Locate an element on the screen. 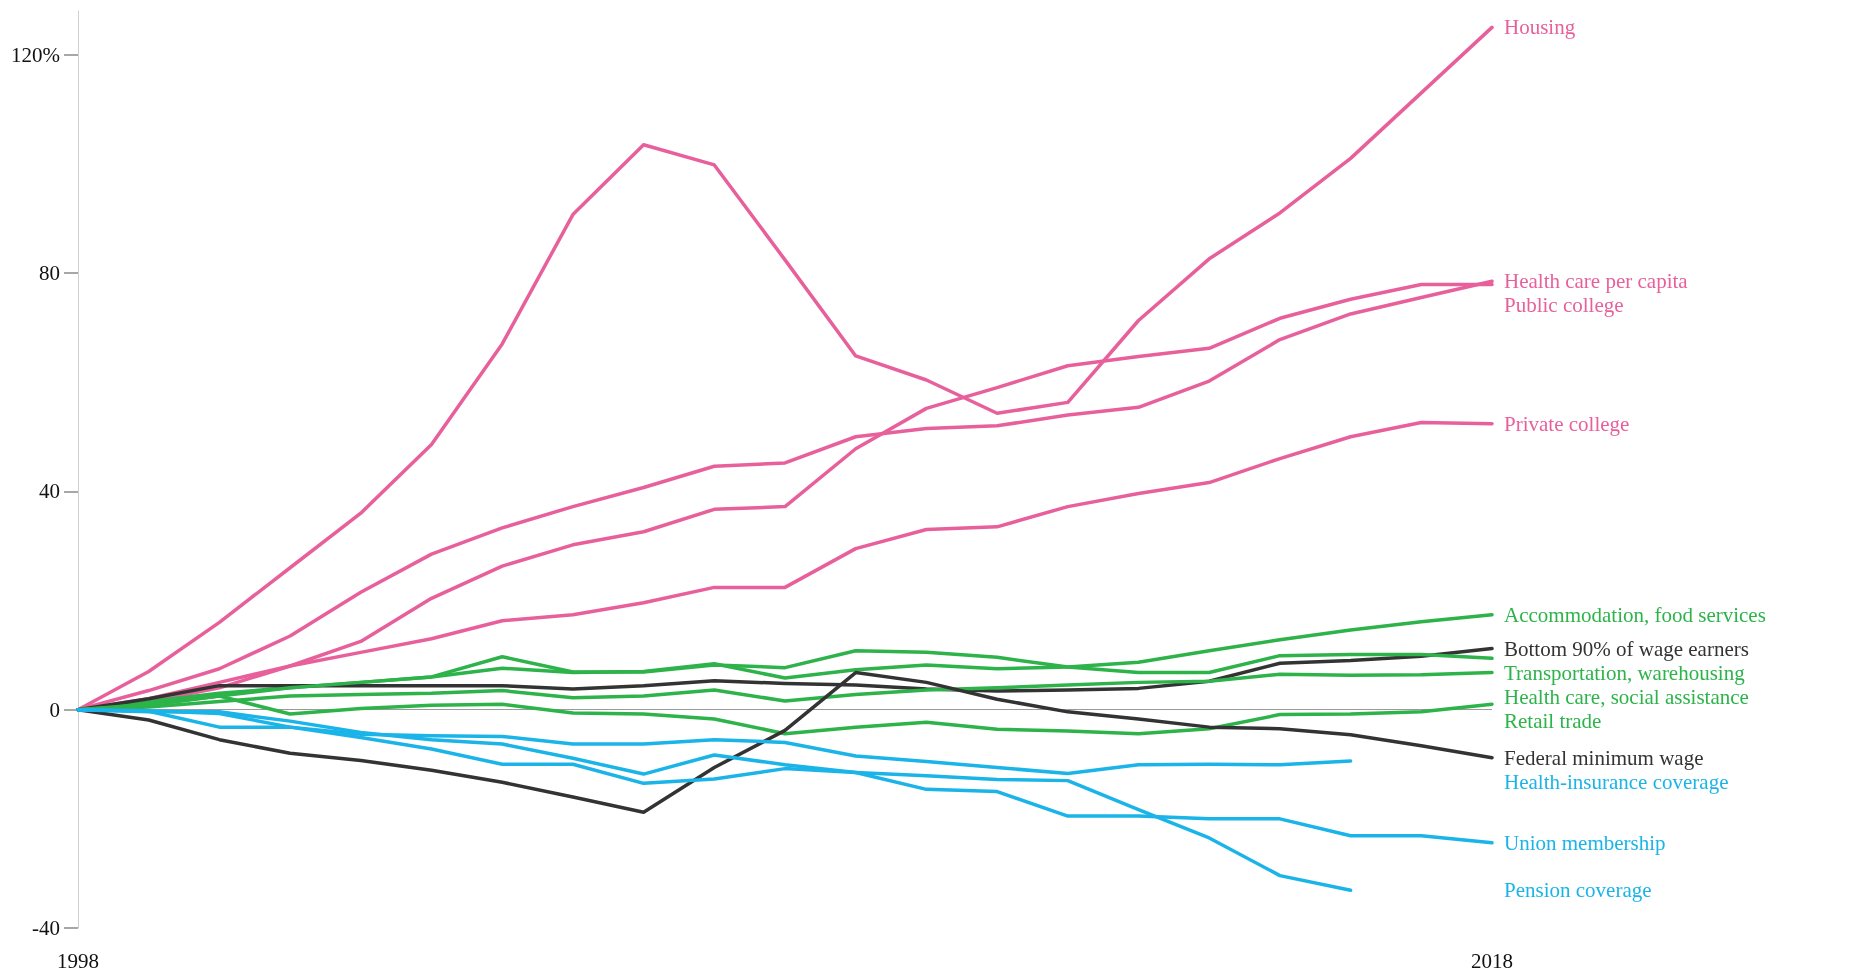  series-label: Accommodation, food services is located at coordinates (1635, 614).